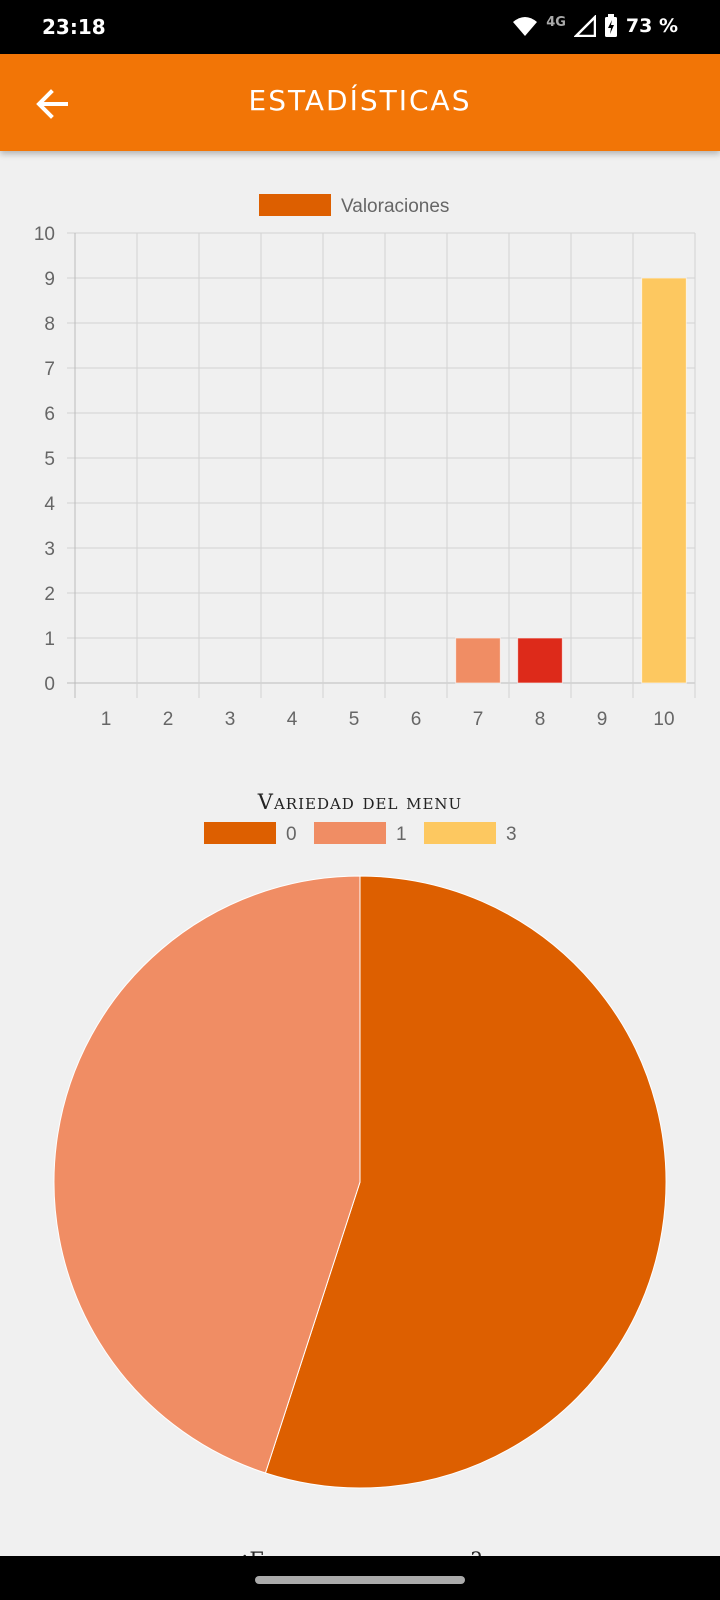 This screenshot has width=720, height=1600. Describe the element at coordinates (360, 802) in the screenshot. I see `pie-chart-title: Variedad del menu` at that location.